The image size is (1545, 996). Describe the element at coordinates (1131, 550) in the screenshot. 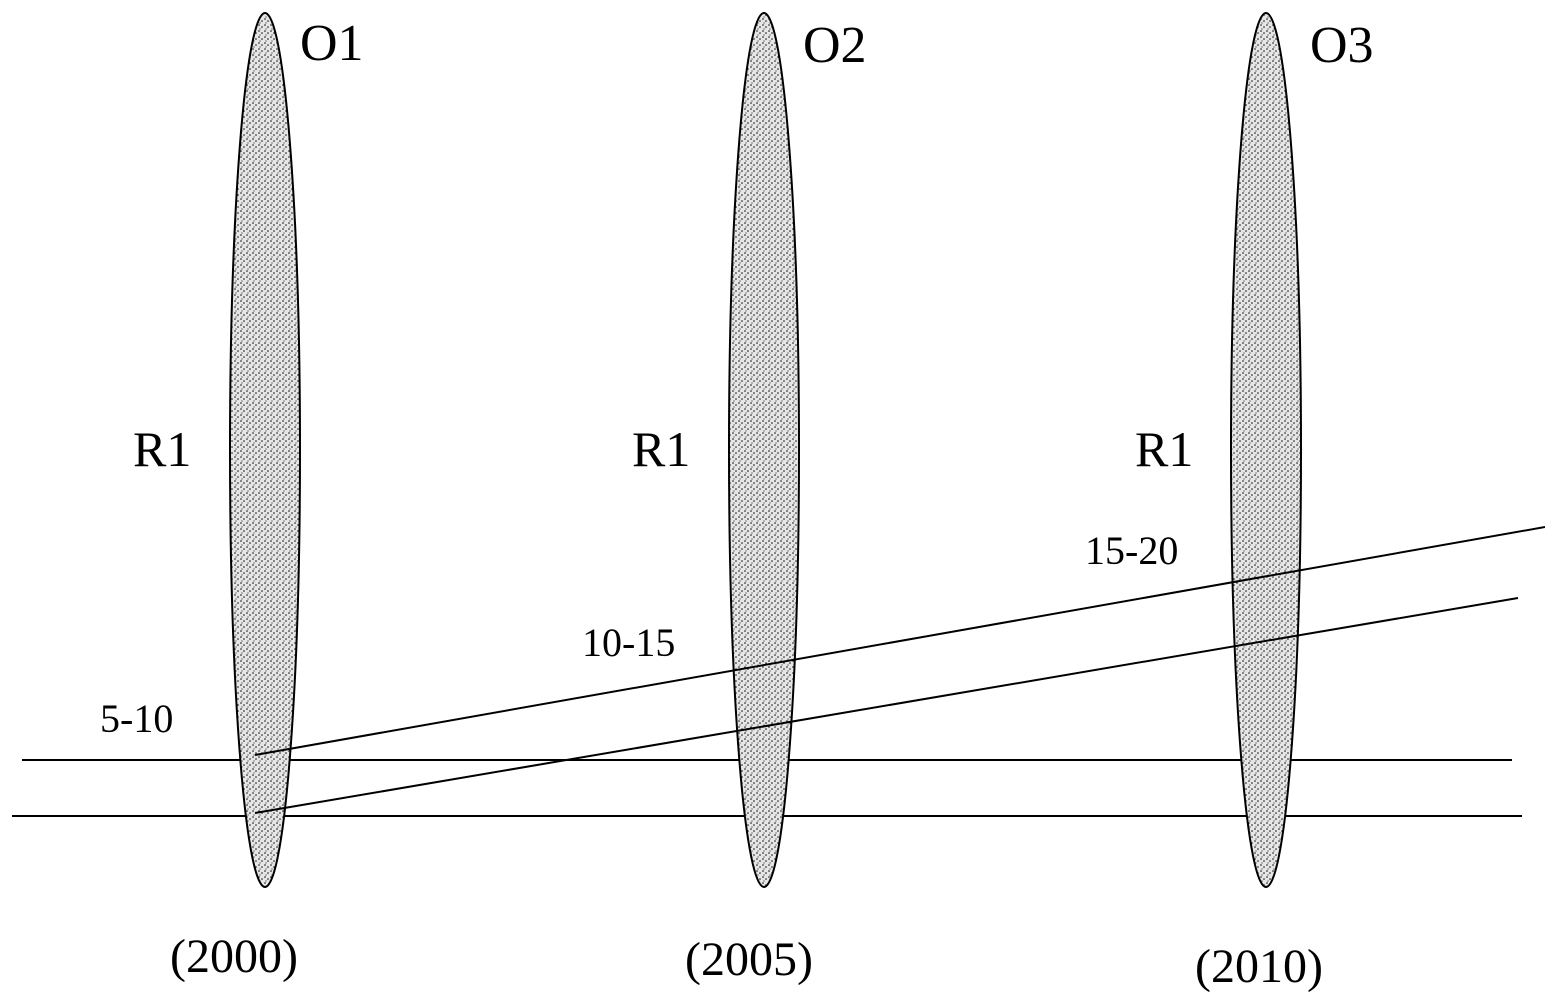

I see `age-group-label-15-20: 15-20` at that location.